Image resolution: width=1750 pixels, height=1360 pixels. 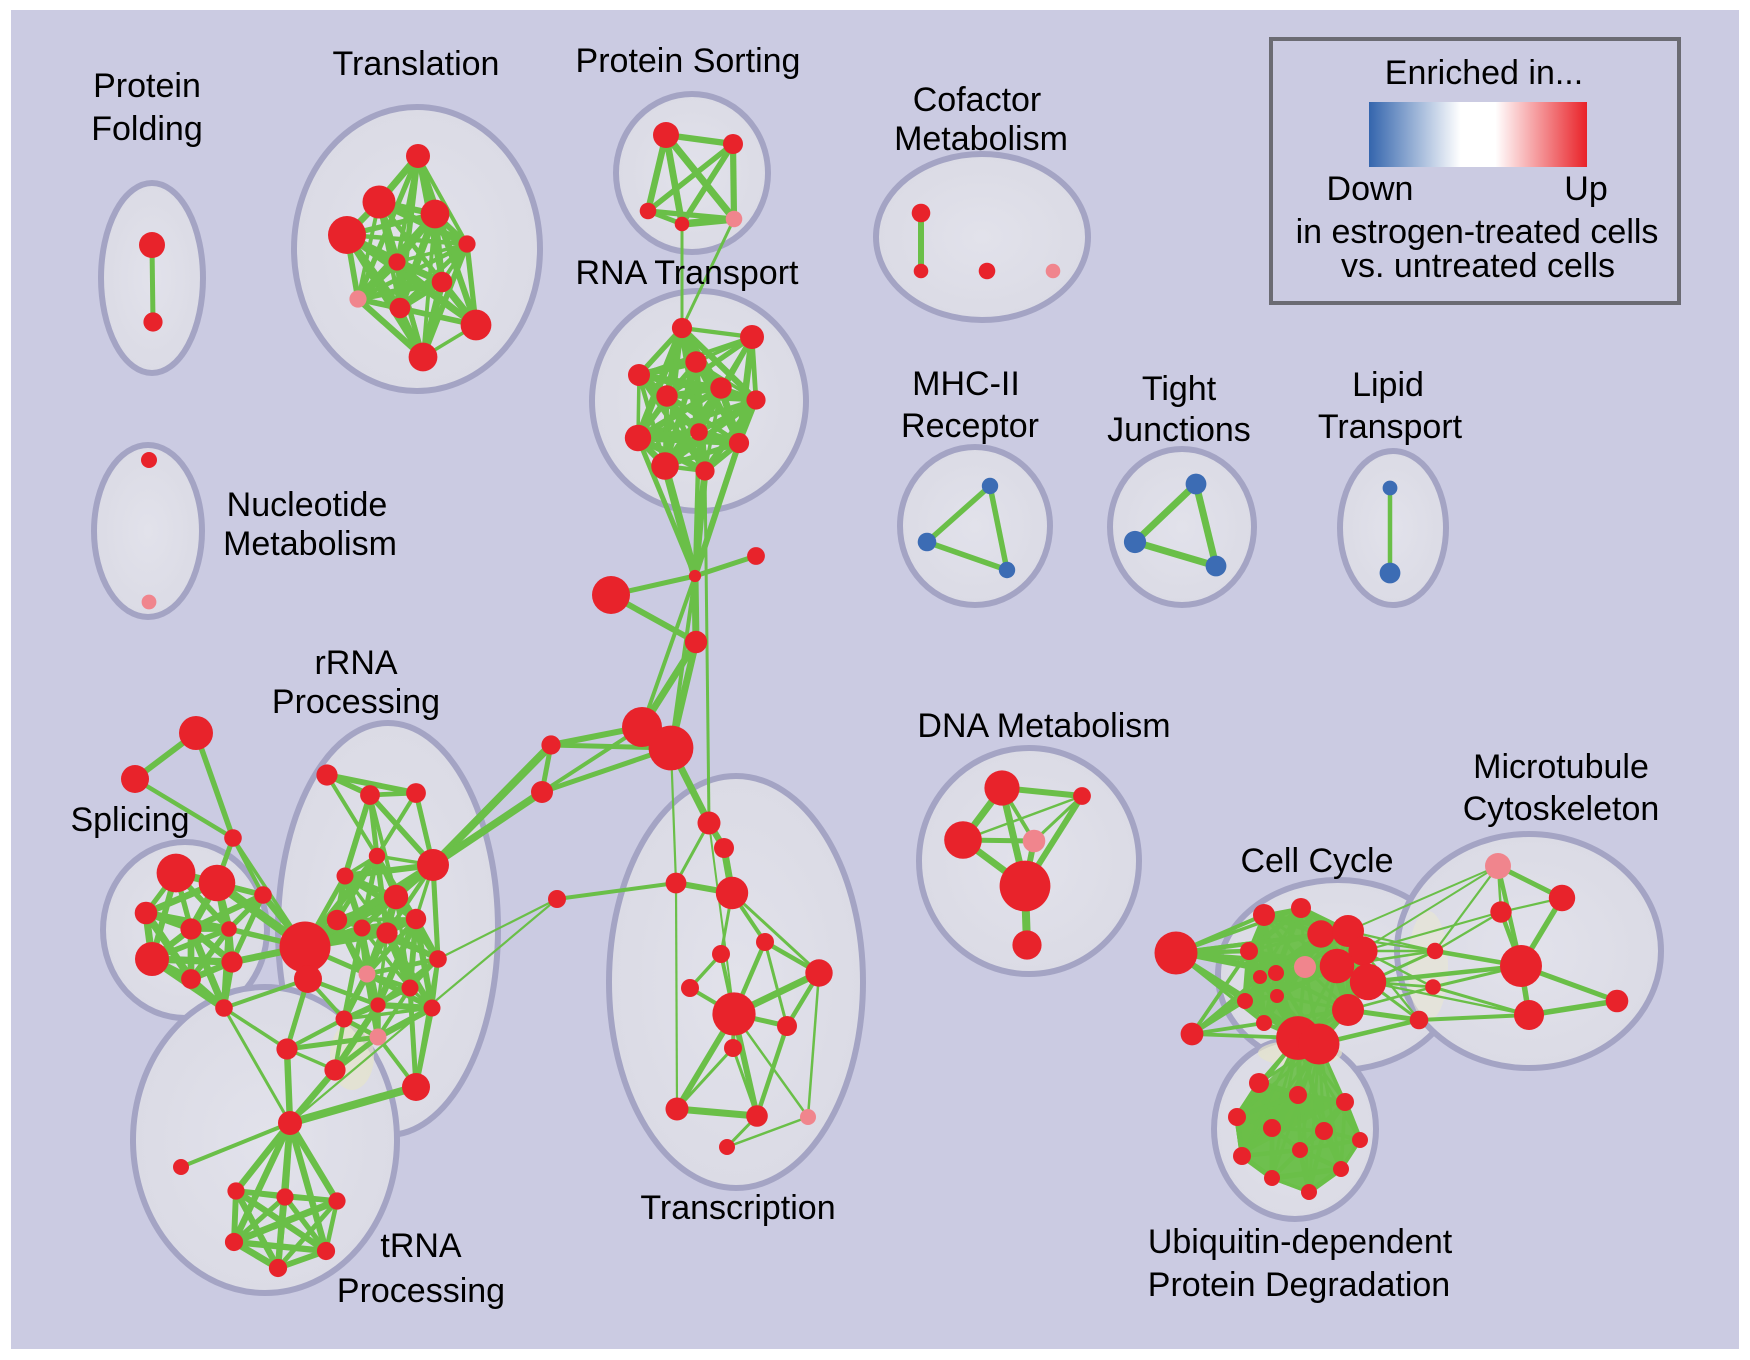 I want to click on svg-text: Nucleotide, so click(x=307, y=505).